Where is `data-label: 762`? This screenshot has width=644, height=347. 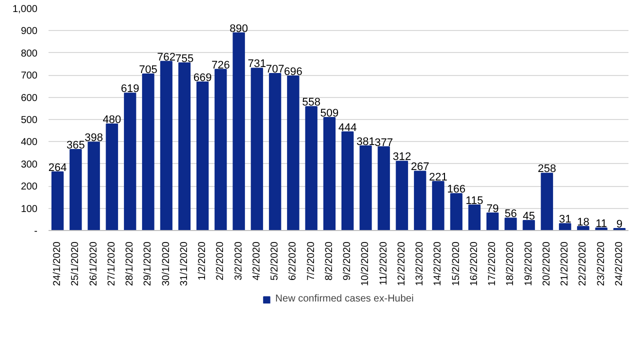 data-label: 762 is located at coordinates (166, 57).